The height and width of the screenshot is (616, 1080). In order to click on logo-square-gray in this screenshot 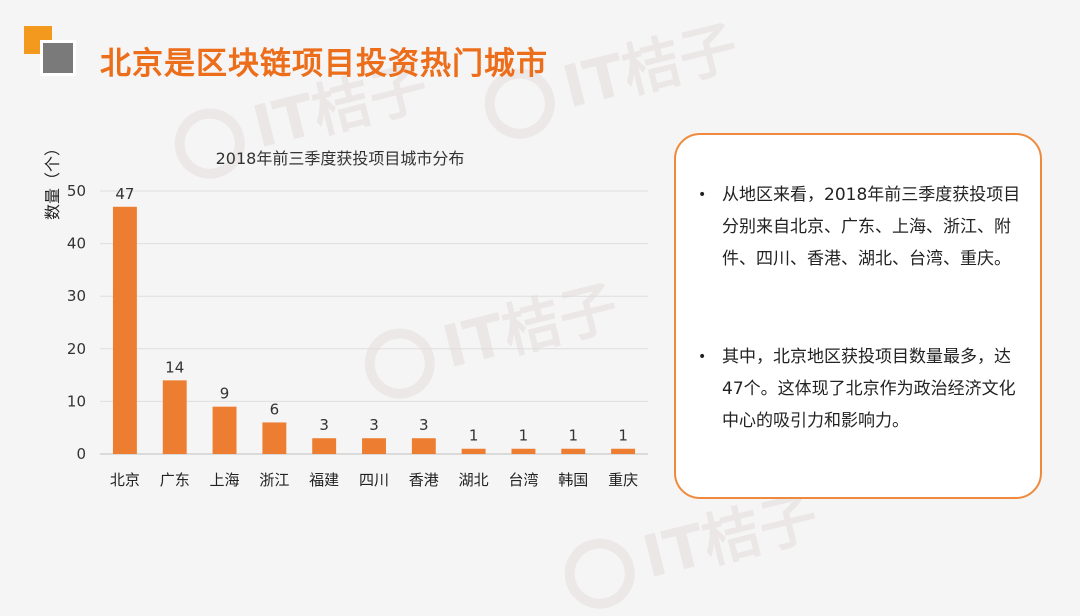, I will do `click(58, 58)`.